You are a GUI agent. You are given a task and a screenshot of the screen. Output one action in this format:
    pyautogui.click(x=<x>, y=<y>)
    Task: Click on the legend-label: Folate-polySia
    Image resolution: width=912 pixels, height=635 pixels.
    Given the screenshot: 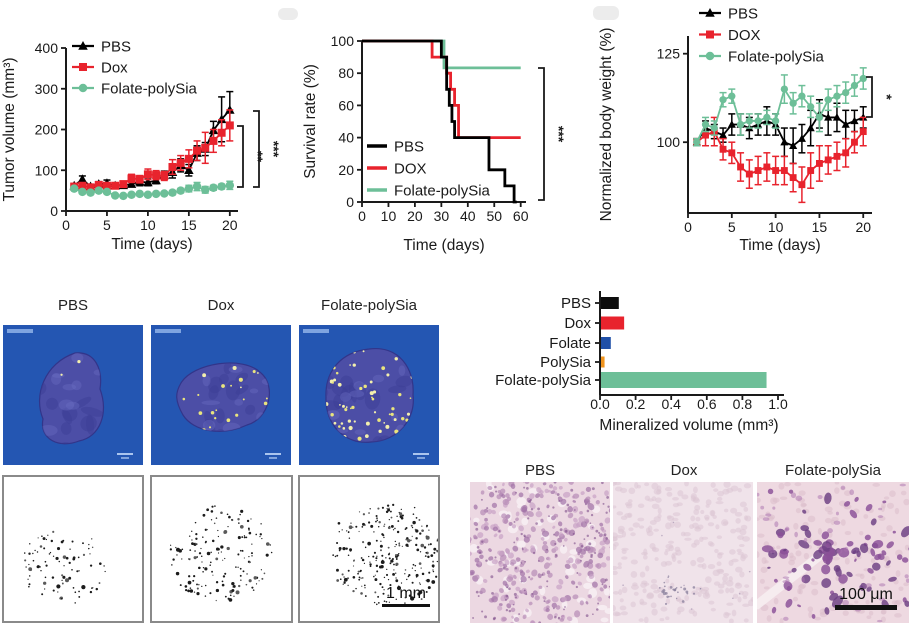 What is the action you would take?
    pyautogui.click(x=776, y=57)
    